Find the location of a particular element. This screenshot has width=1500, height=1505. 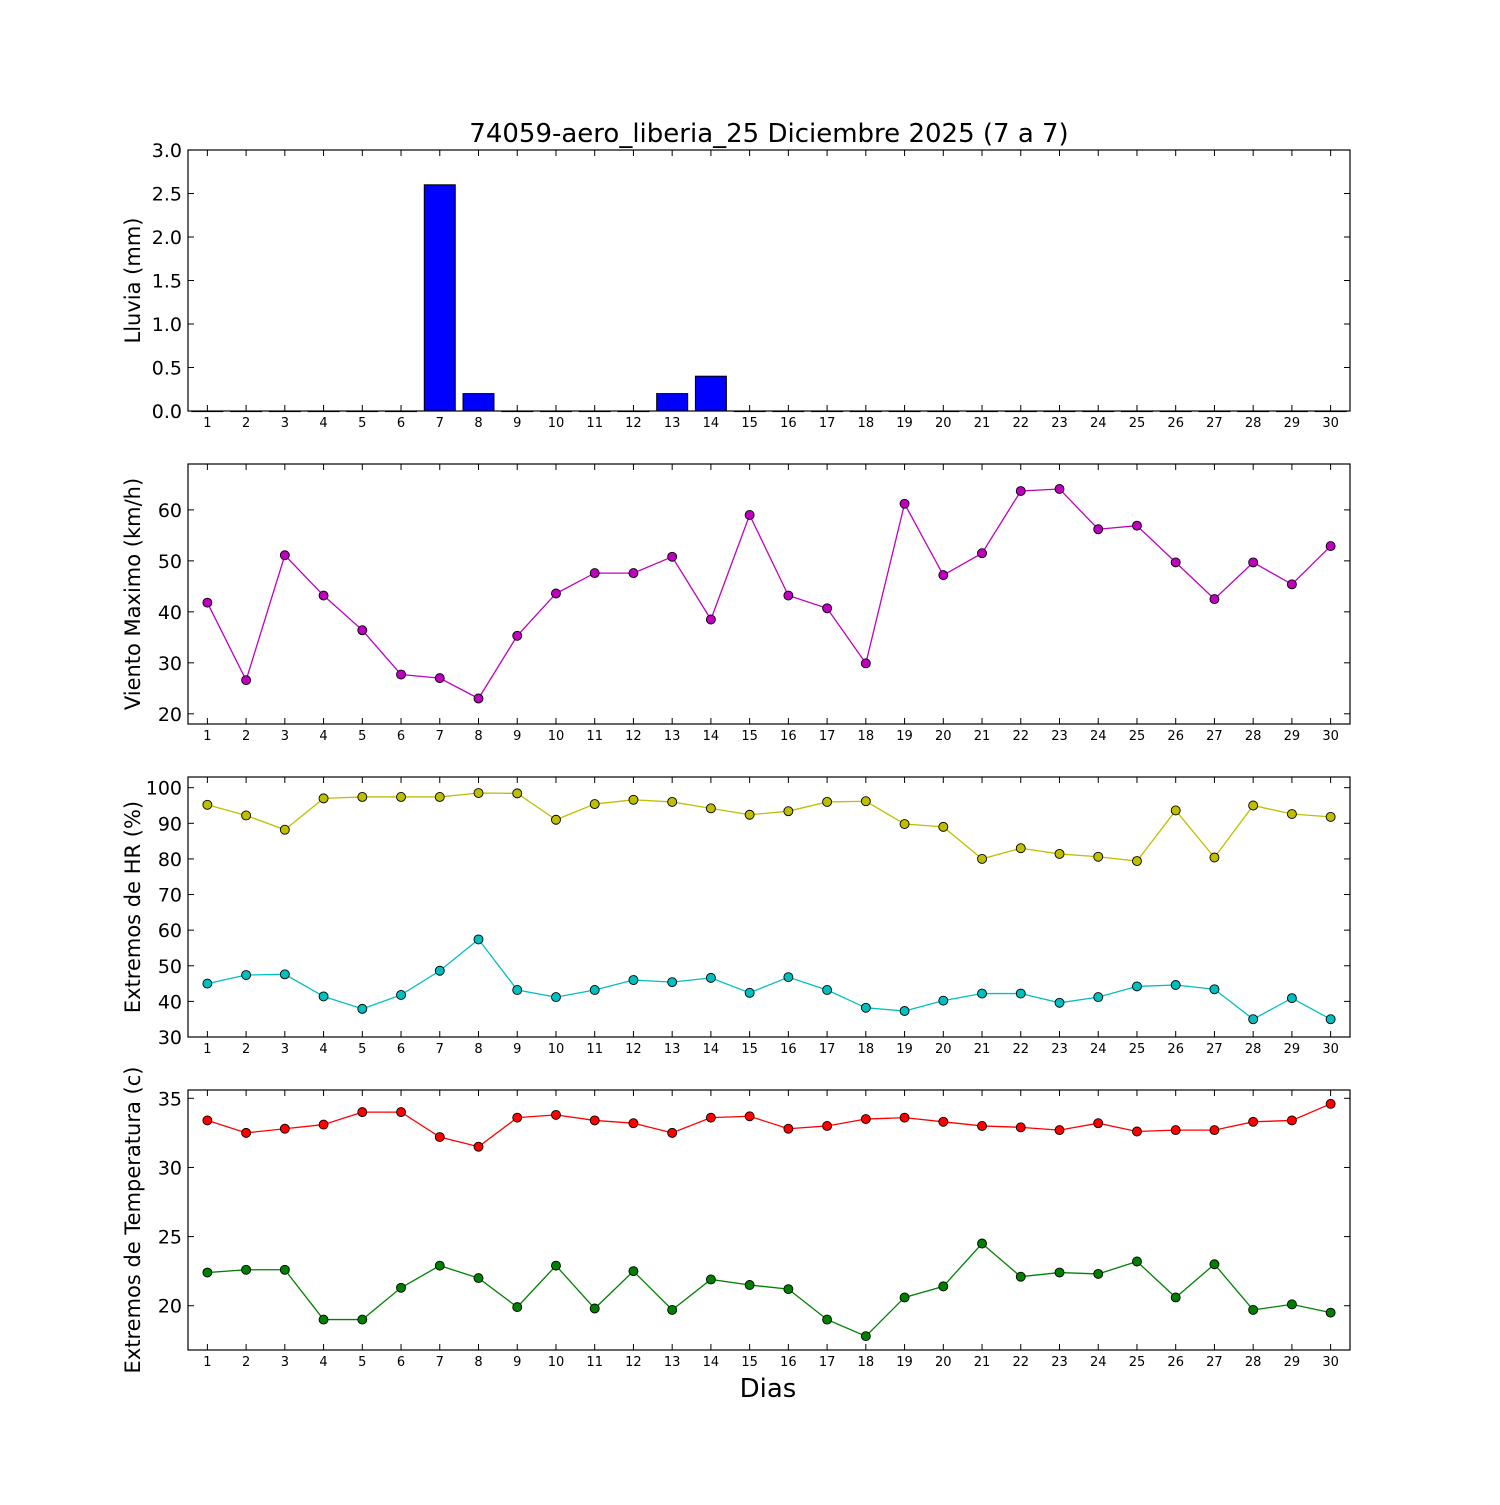

y-tick-label: 0.0 is located at coordinates (167, 412).